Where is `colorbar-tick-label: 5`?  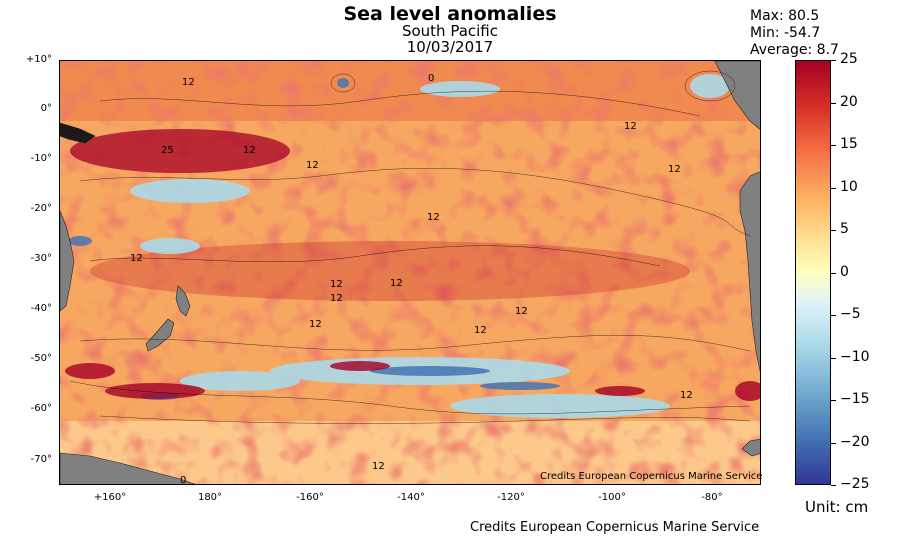
colorbar-tick-label: 5 is located at coordinates (844, 229).